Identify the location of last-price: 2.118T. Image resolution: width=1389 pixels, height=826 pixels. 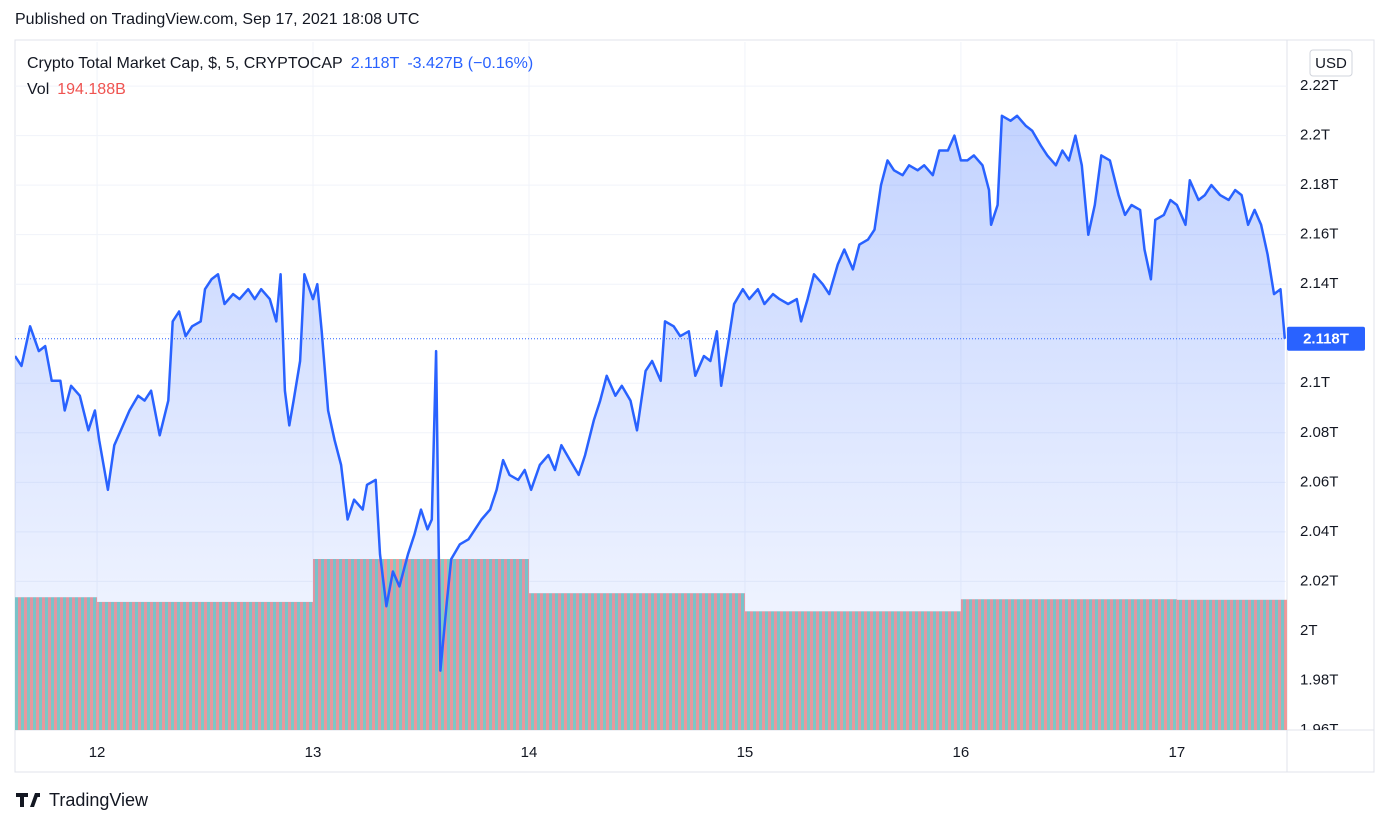
(375, 63).